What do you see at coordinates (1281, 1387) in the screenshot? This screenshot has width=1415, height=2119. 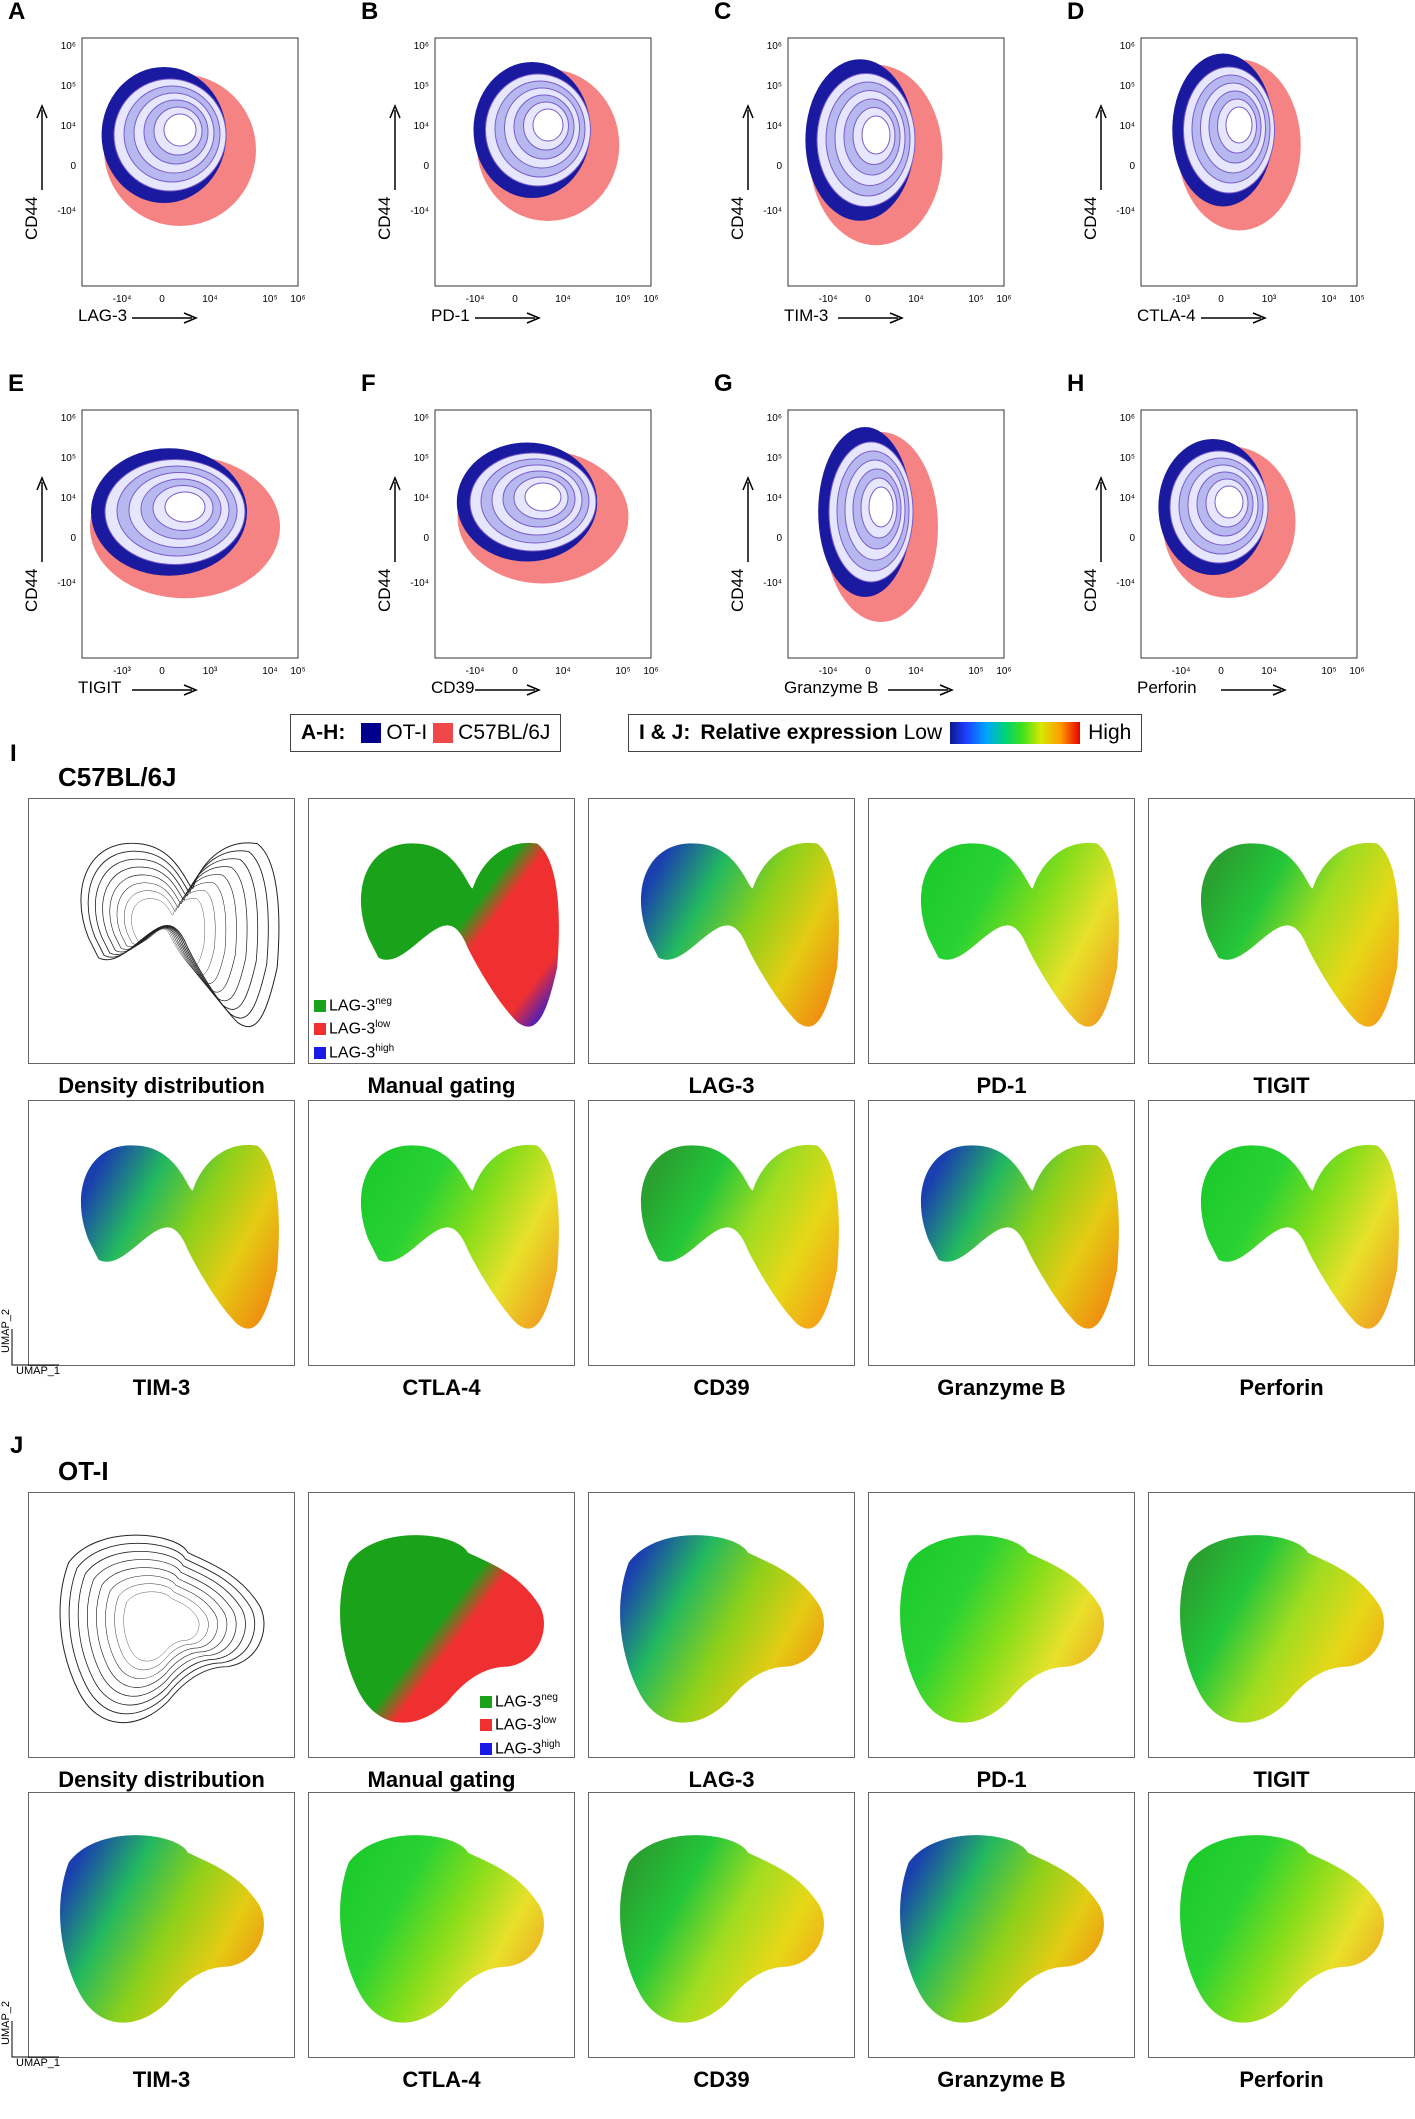 I see `umap-caption: Perforin` at bounding box center [1281, 1387].